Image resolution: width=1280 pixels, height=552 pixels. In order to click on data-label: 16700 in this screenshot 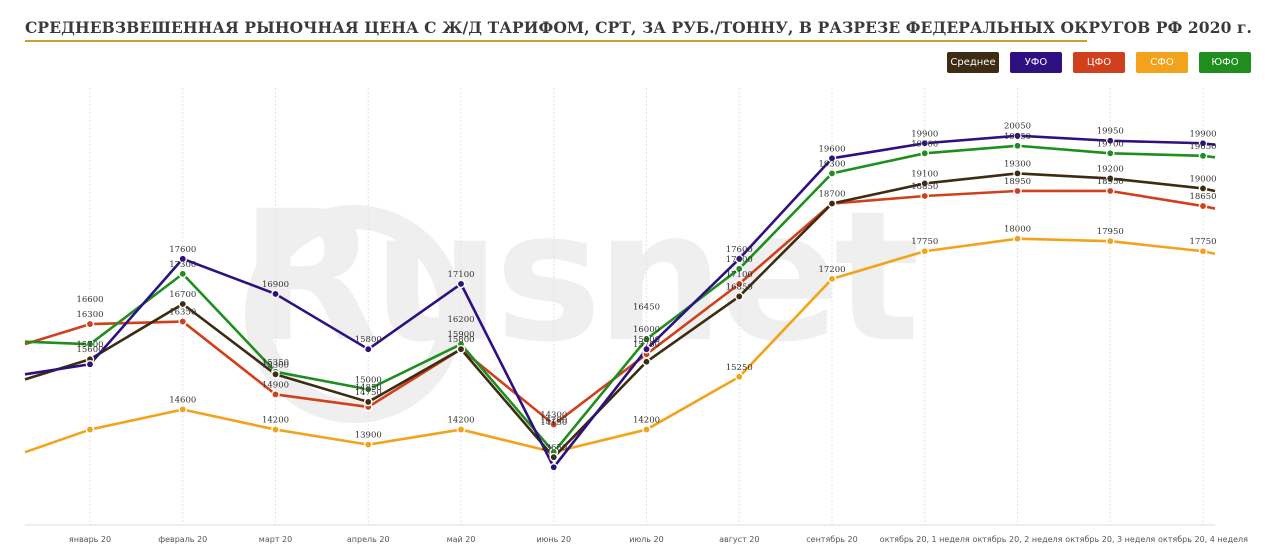, I will do `click(182, 295)`.